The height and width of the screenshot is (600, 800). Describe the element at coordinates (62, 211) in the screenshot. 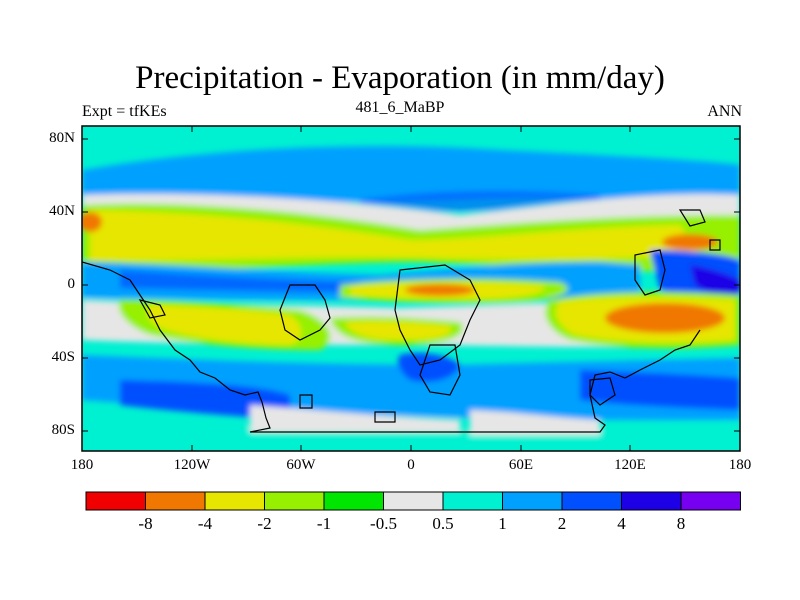

I see `lat-label-40n: 40N` at that location.